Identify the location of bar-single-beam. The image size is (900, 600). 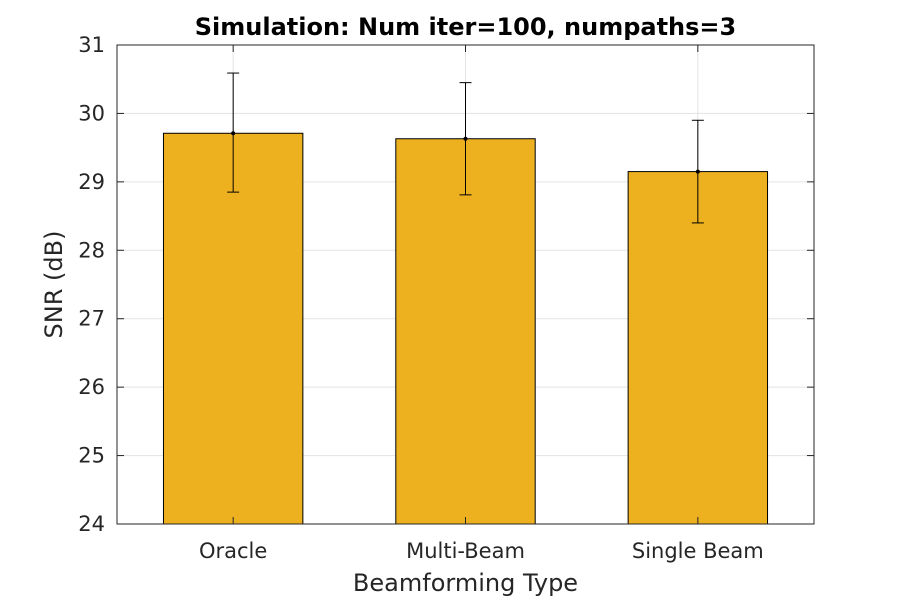
(698, 348).